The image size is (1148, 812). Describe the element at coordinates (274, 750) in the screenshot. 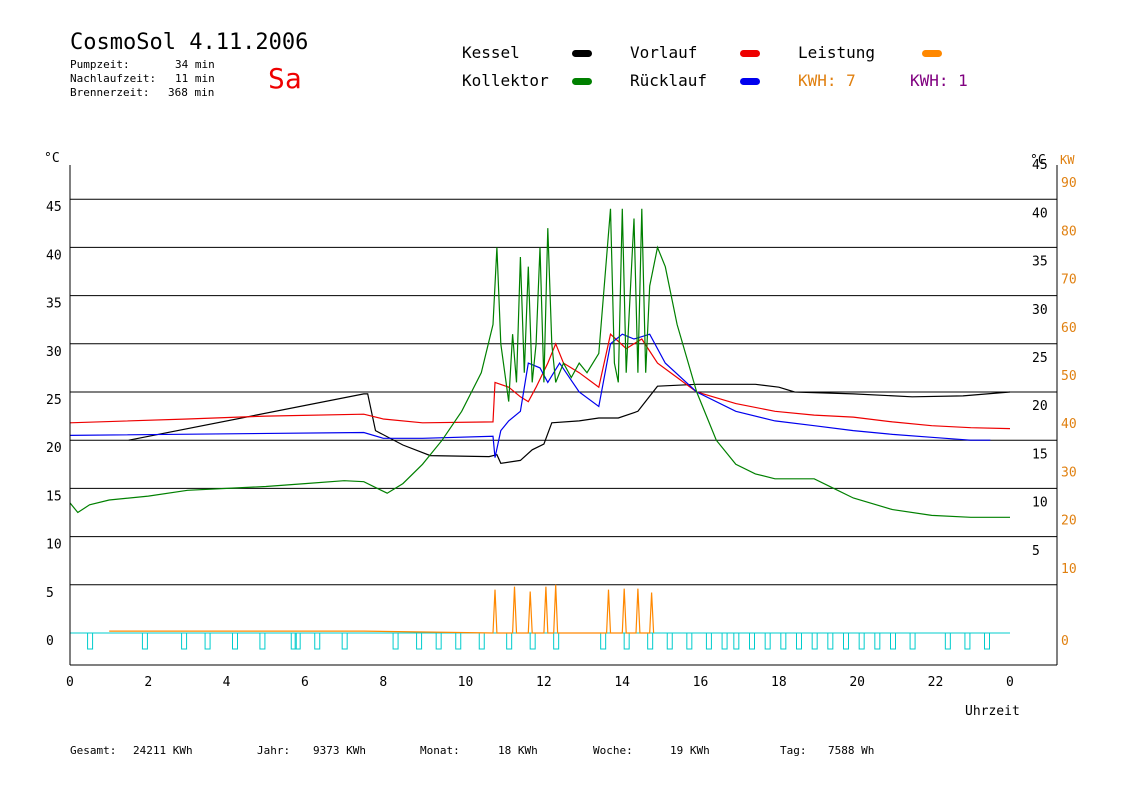

I see `footer-label-jahr: Jahr:` at that location.